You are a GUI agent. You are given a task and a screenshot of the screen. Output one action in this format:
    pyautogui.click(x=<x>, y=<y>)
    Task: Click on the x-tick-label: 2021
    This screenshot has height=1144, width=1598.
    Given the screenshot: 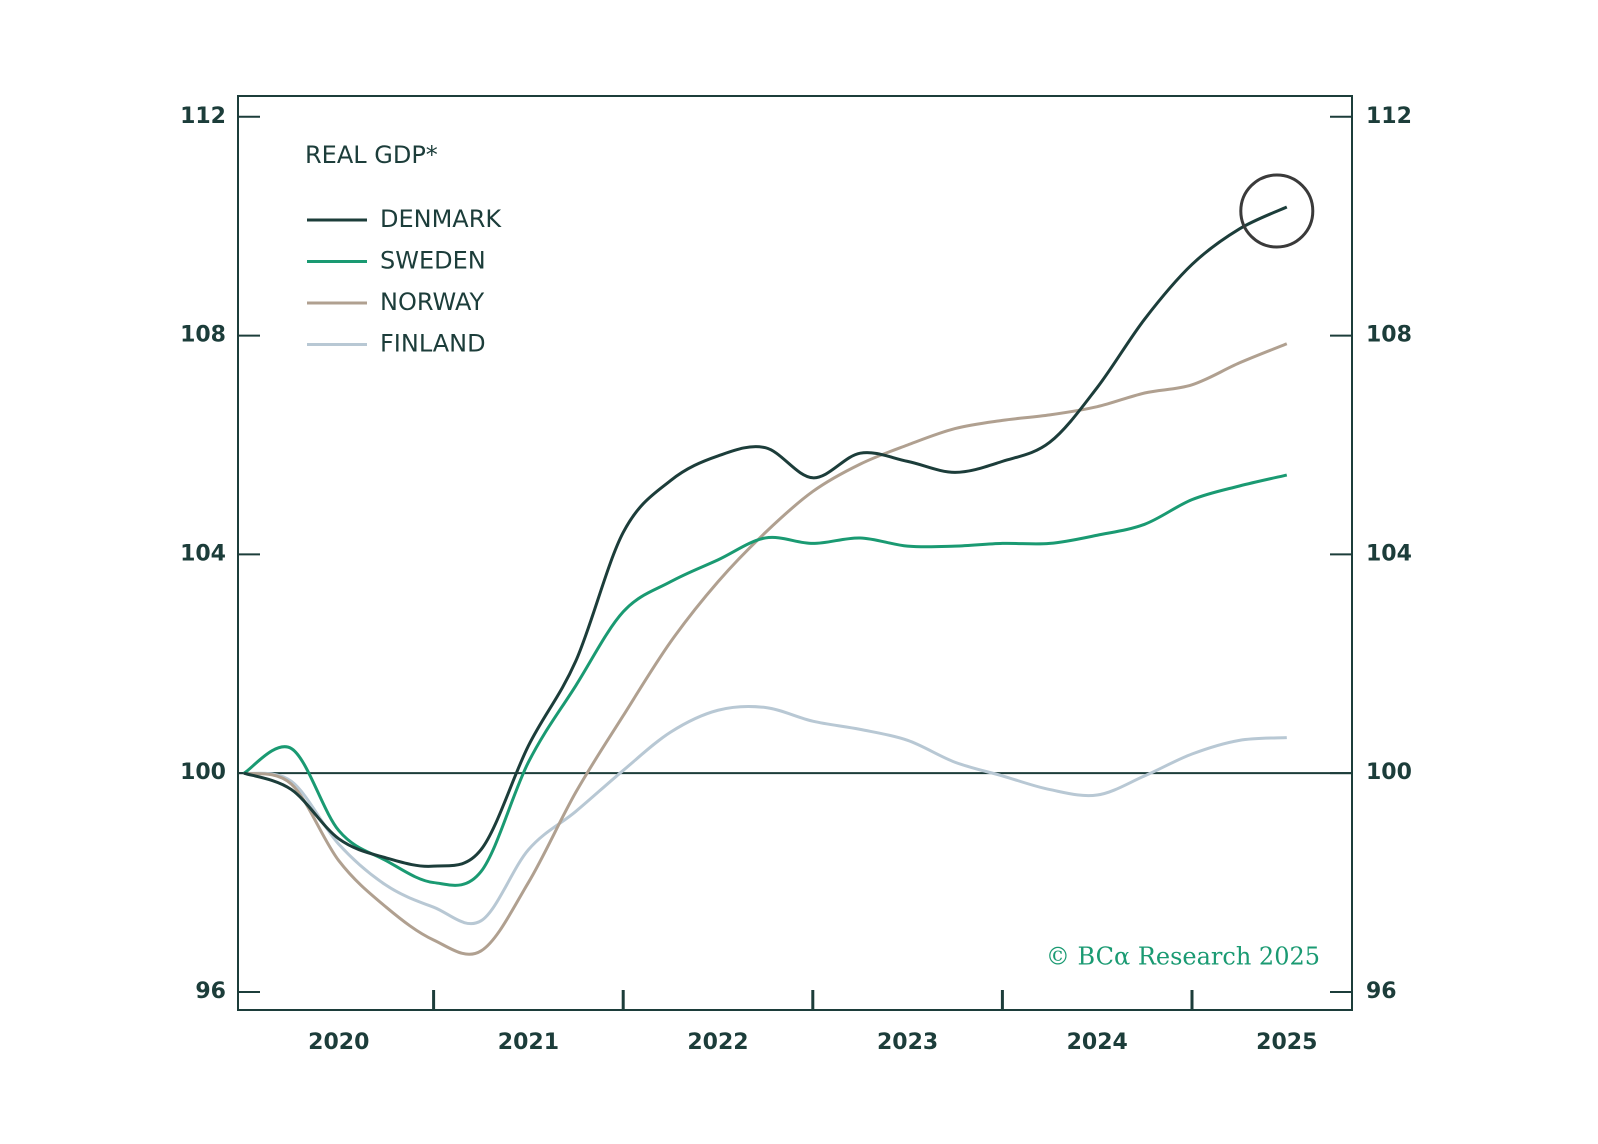 What is the action you would take?
    pyautogui.click(x=528, y=1042)
    